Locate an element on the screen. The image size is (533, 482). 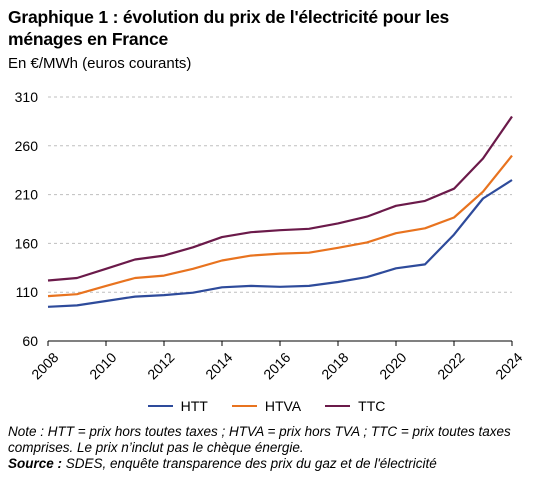
chart-legend: HTT HTVA TTC is located at coordinates (266, 406).